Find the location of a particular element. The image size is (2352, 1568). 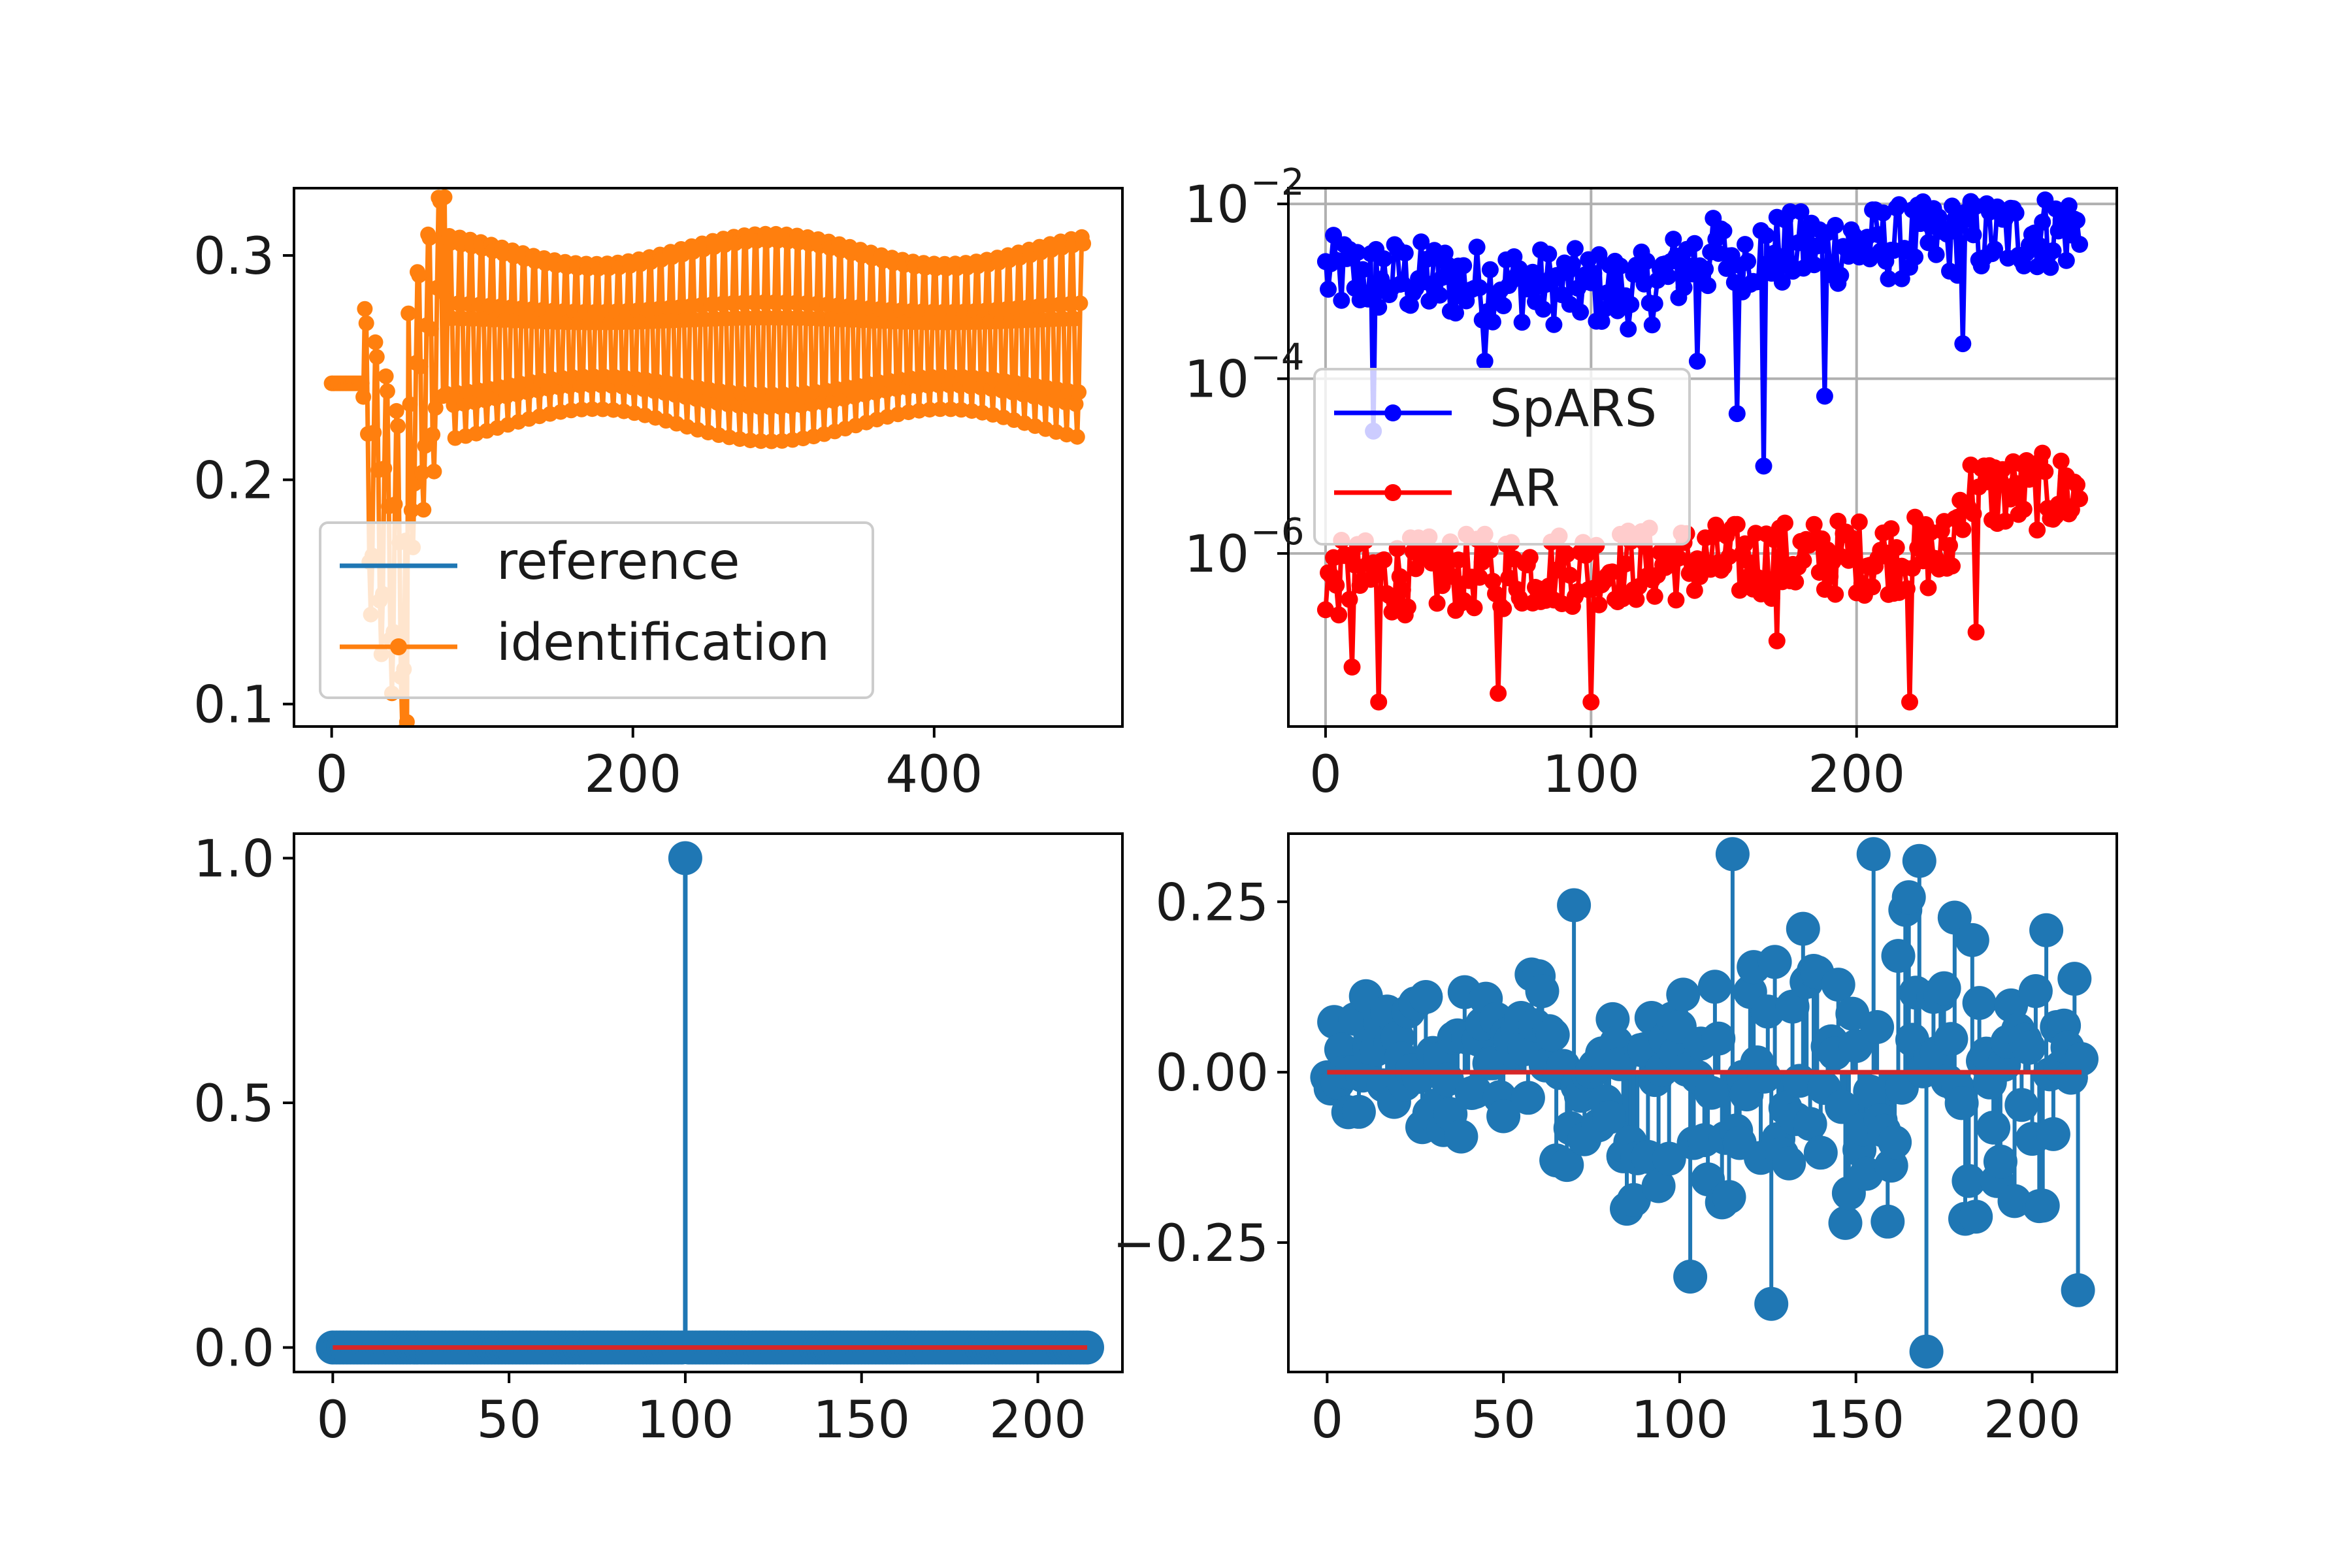

residual-stem-series is located at coordinates (1704, 1103).